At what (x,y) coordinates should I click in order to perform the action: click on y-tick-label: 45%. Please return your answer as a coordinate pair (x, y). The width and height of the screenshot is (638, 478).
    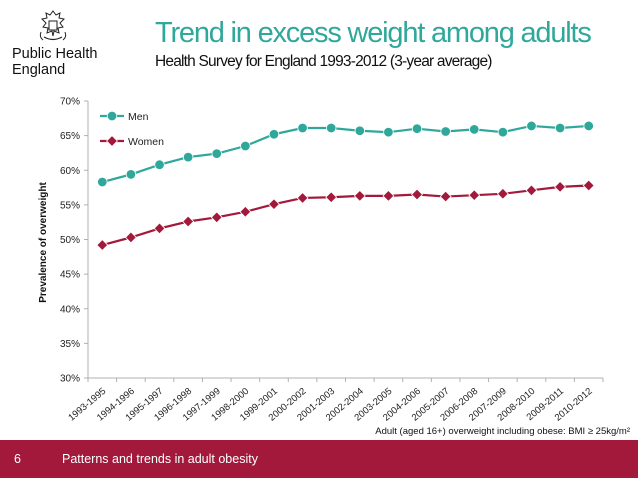
    Looking at the image, I should click on (70, 275).